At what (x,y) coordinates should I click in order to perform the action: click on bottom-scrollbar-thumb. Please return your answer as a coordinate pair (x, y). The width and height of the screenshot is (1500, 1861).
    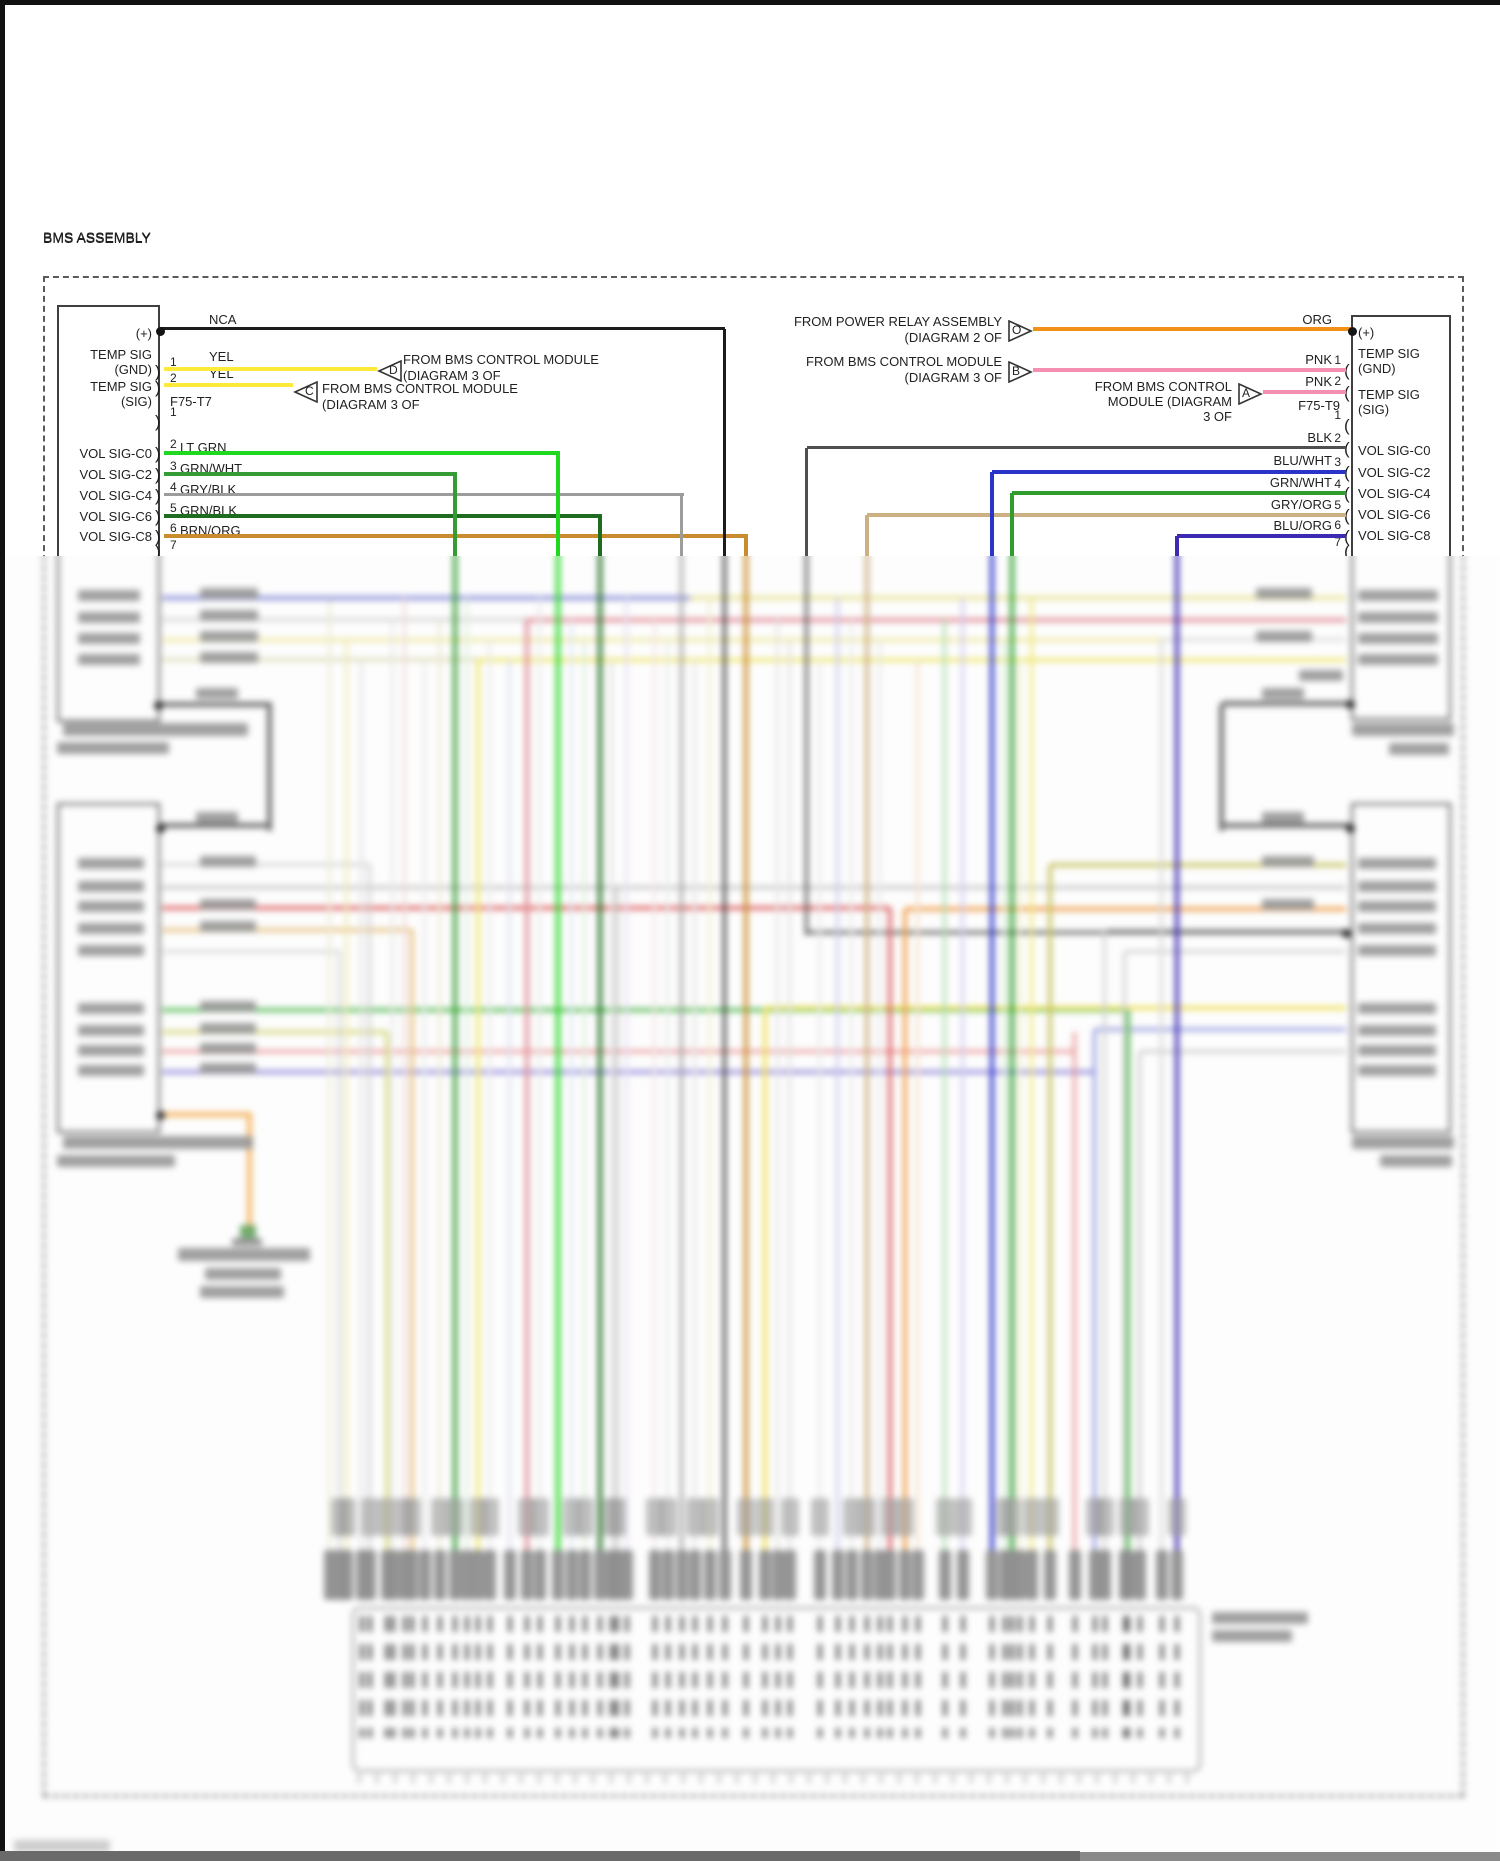
    Looking at the image, I should click on (540, 1856).